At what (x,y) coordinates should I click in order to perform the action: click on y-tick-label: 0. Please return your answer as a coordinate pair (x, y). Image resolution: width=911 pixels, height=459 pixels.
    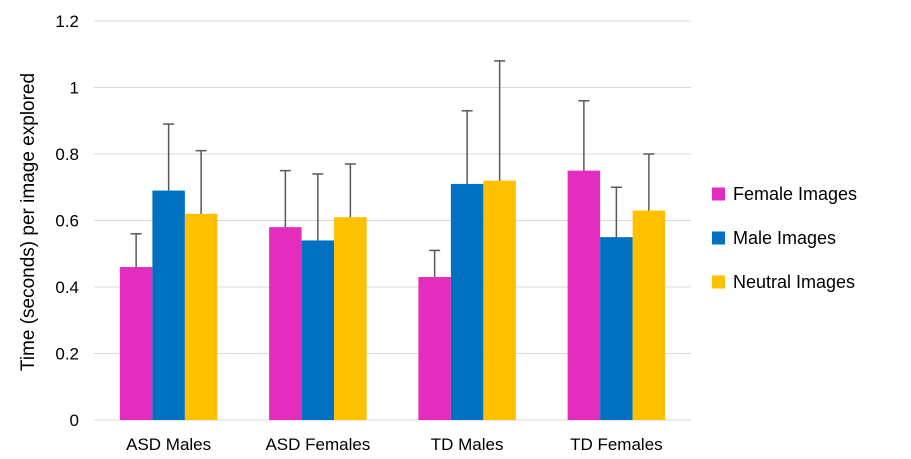
    Looking at the image, I should click on (74, 420).